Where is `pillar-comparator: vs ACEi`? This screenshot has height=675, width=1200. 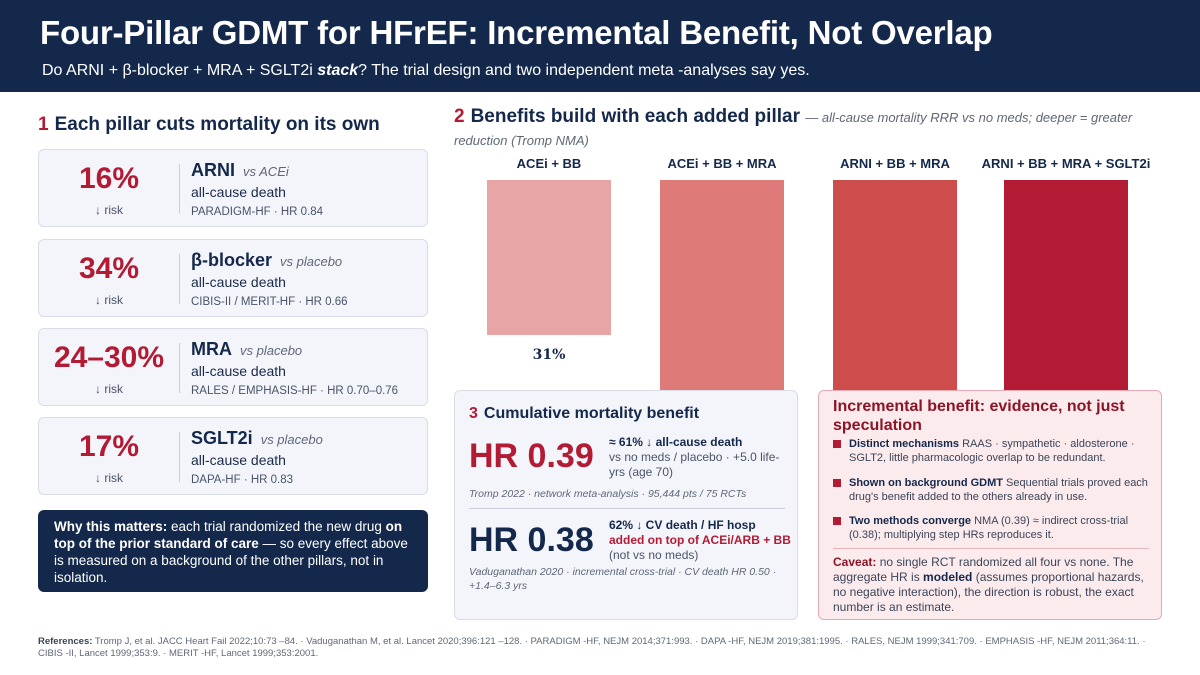
pillar-comparator: vs ACEi is located at coordinates (266, 171).